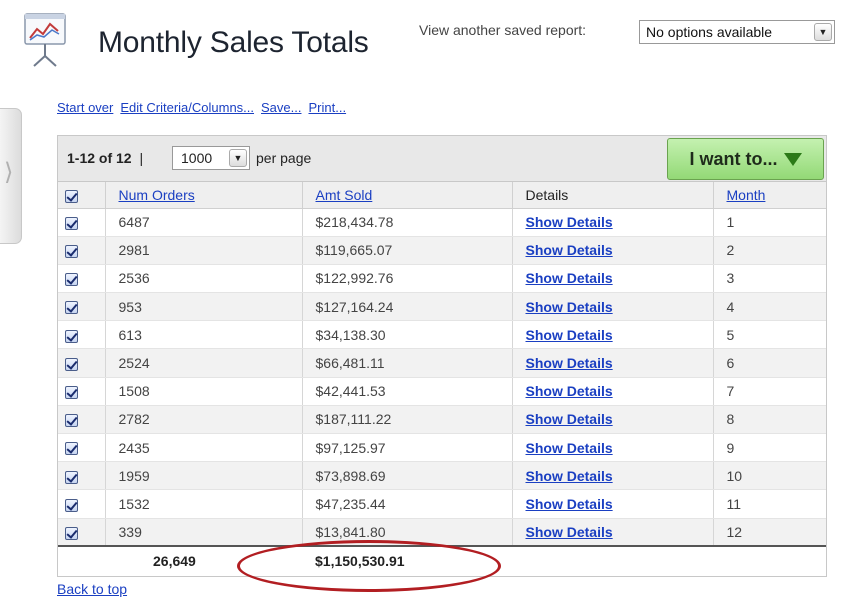  Describe the element at coordinates (197, 158) in the screenshot. I see `per-page-value: 1000` at that location.